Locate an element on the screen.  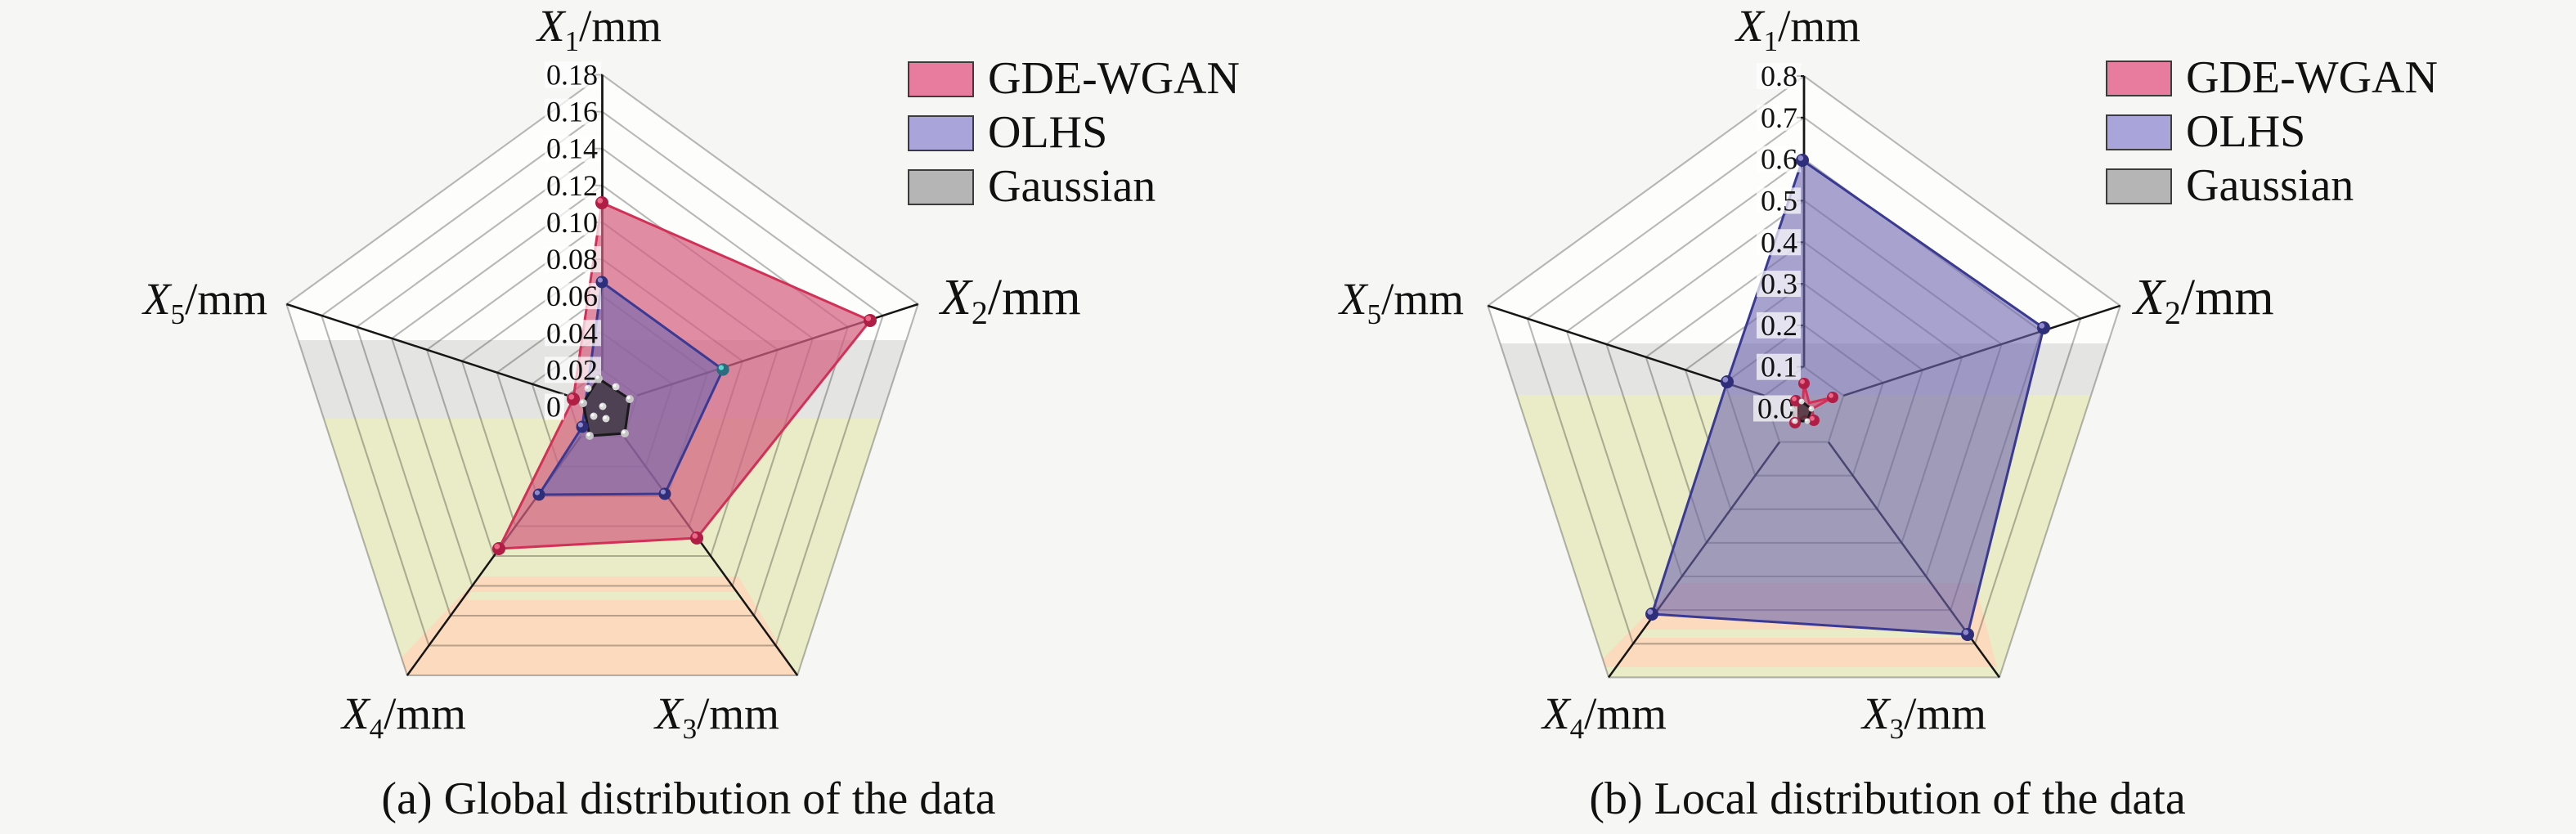
svg-text: 0.10 is located at coordinates (572, 222).